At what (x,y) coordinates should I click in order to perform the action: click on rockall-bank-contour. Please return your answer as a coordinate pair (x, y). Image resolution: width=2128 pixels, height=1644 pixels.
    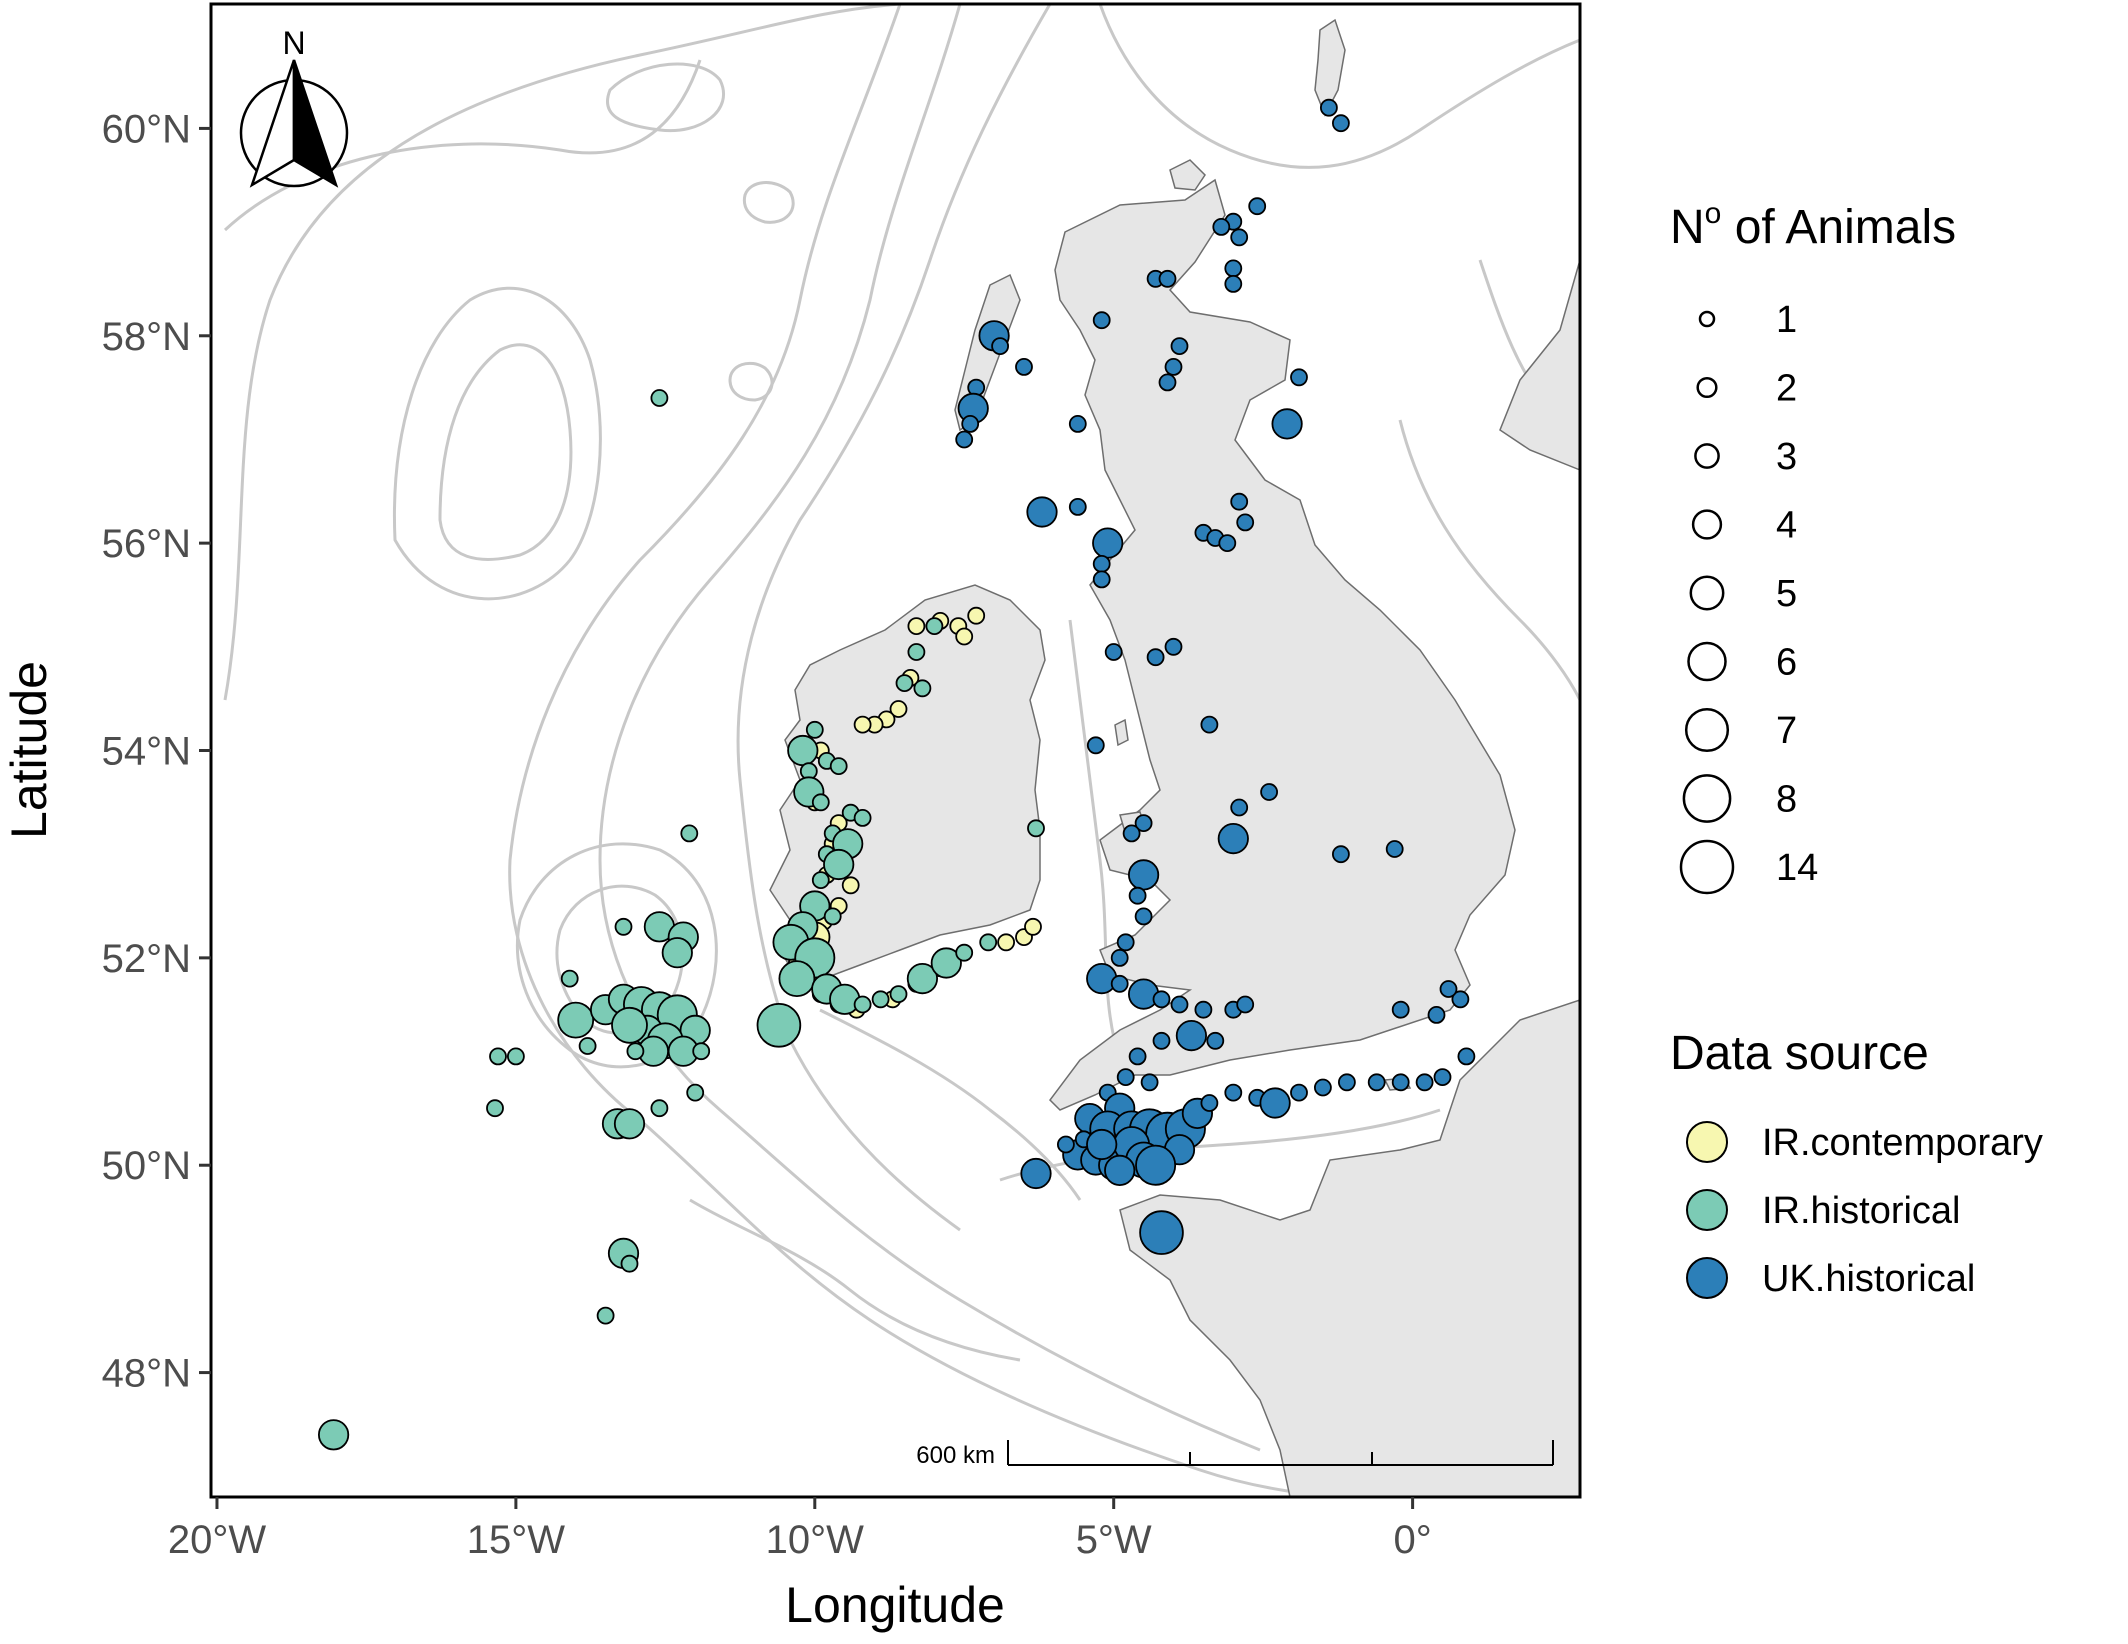
    Looking at the image, I should click on (665, 97).